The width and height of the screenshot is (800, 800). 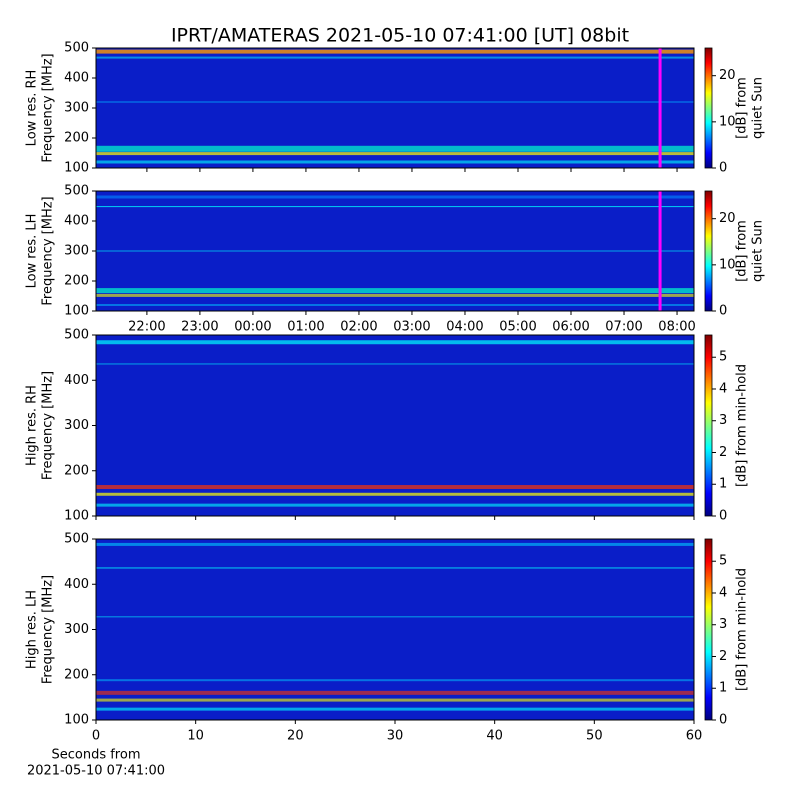 What do you see at coordinates (395, 736) in the screenshot?
I see `x-tick-label: 30` at bounding box center [395, 736].